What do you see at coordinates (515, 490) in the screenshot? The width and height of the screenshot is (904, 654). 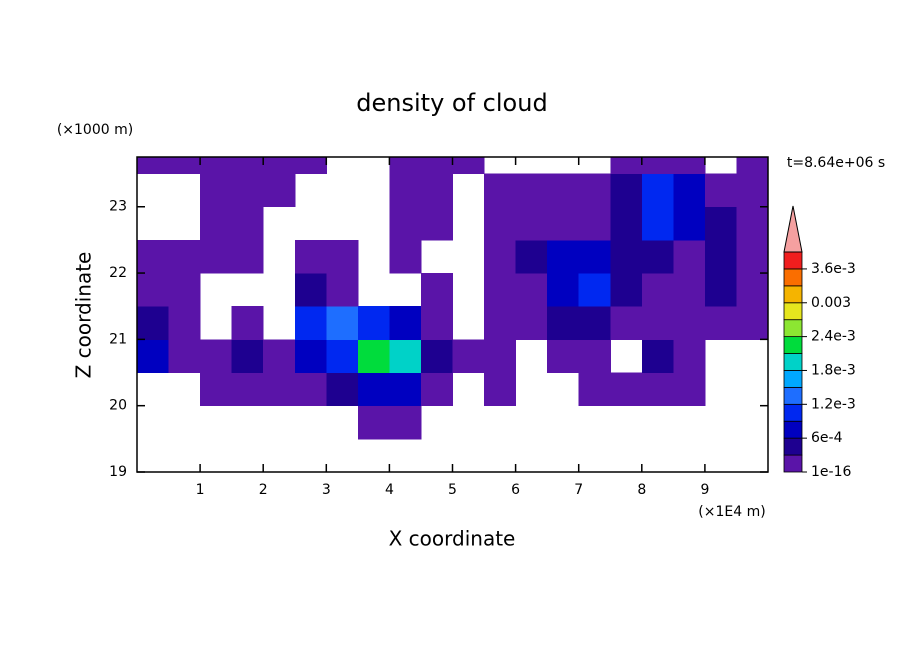 I see `x-tick-label: 6` at bounding box center [515, 490].